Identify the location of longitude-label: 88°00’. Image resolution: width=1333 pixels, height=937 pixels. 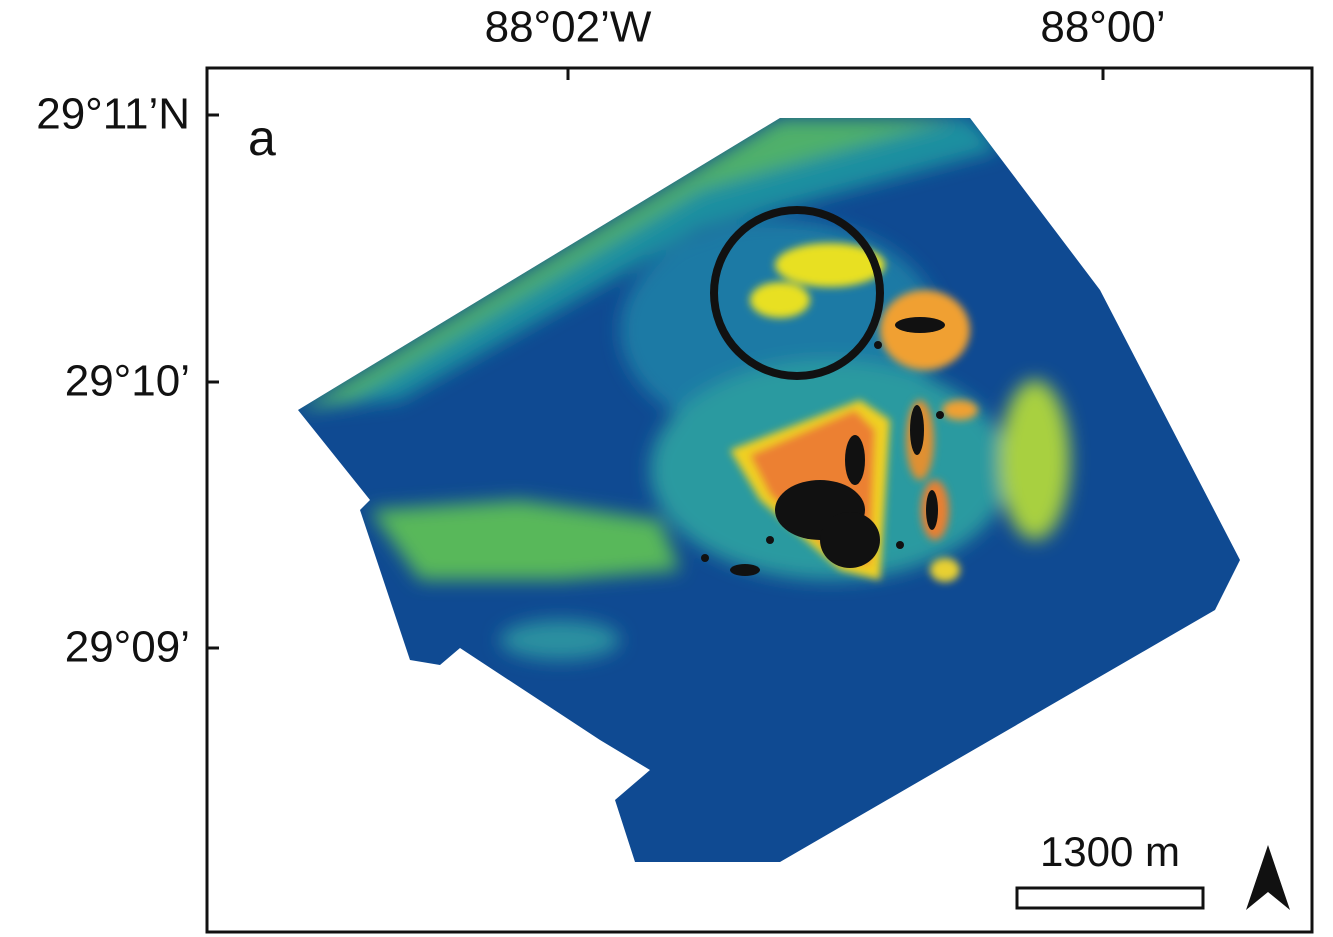
(1102, 27).